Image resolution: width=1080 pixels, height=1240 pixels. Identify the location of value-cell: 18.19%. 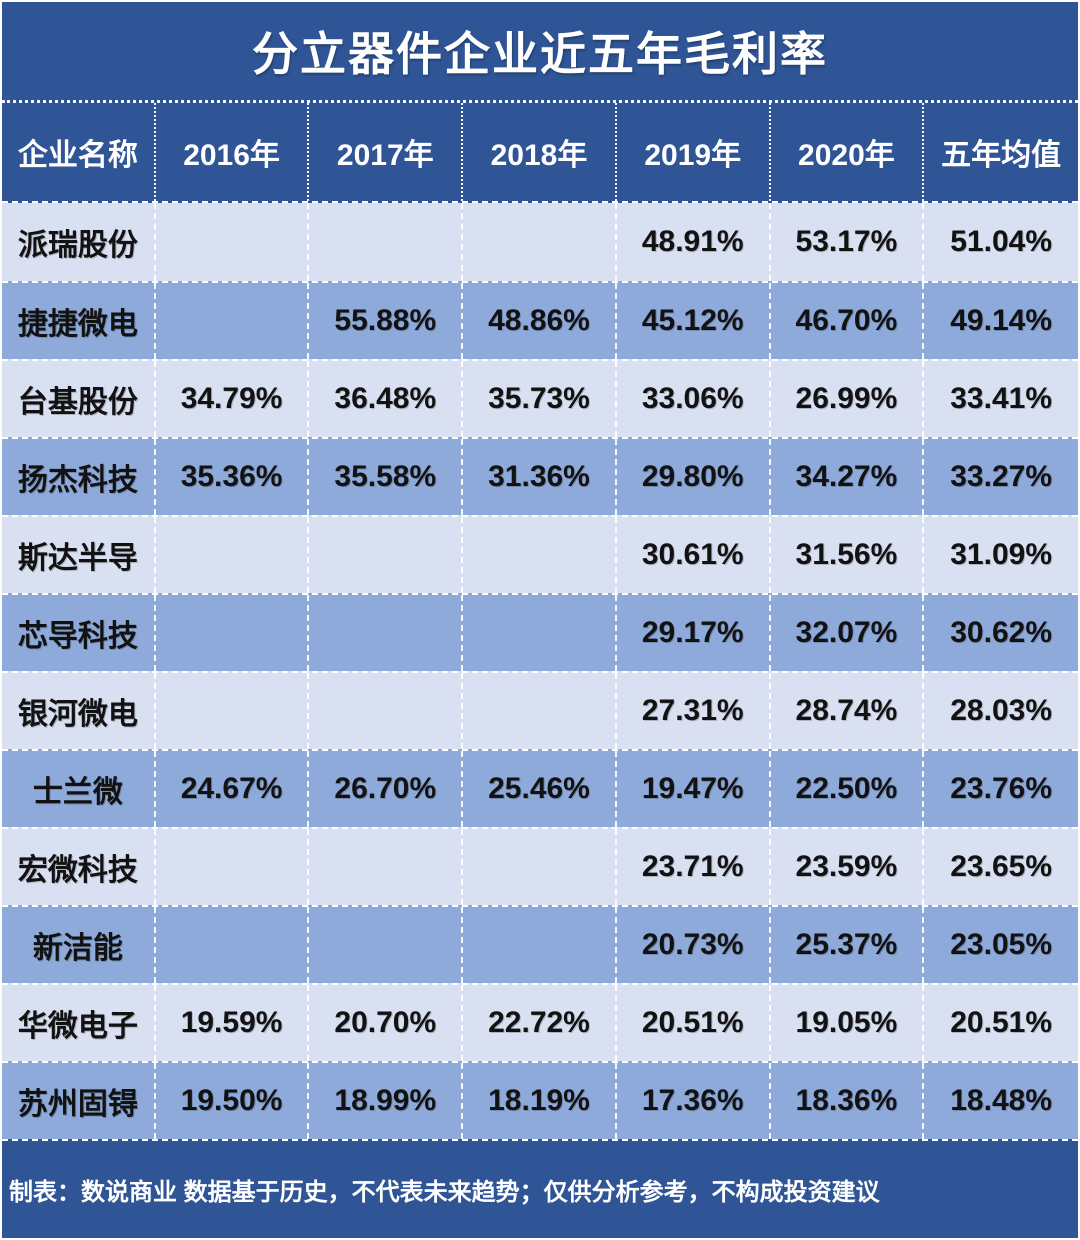
(540, 1101).